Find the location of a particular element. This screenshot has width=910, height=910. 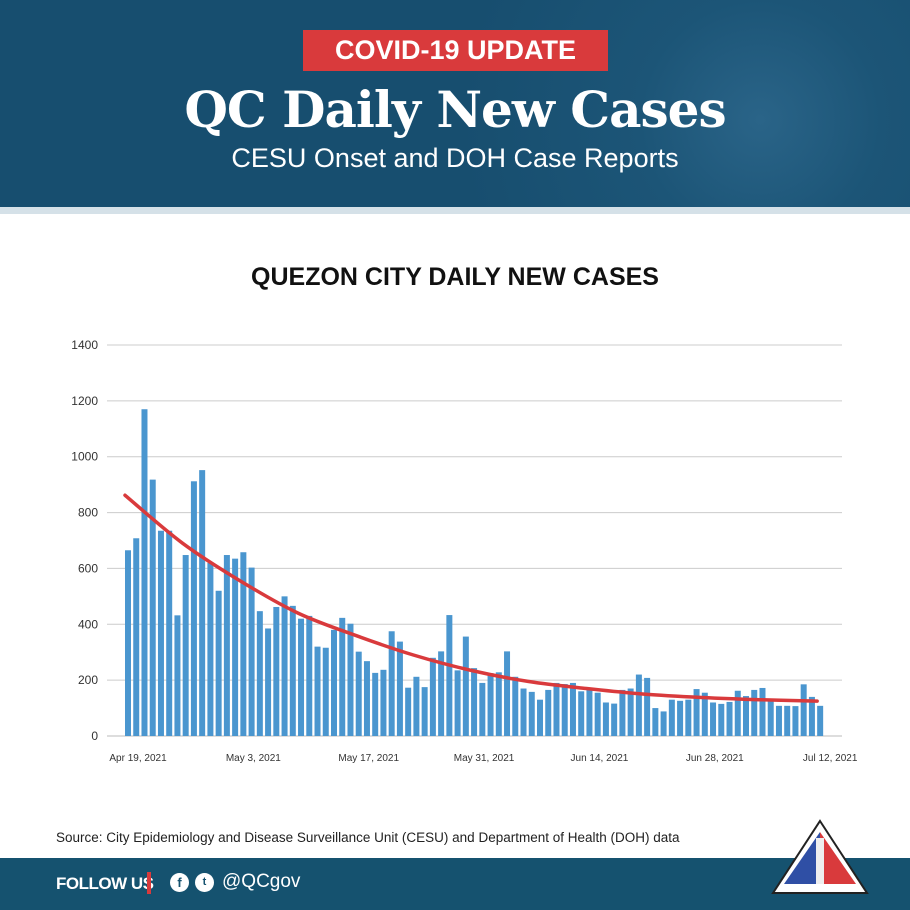

follow-us-label: FOLLOW US is located at coordinates (105, 883).